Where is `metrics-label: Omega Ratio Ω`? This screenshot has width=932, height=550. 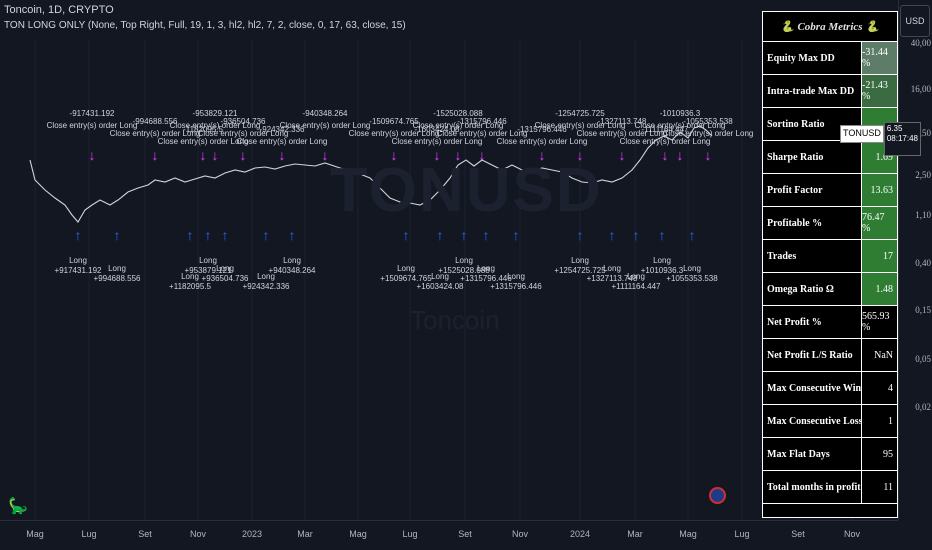
metrics-label: Omega Ratio Ω is located at coordinates (812, 289).